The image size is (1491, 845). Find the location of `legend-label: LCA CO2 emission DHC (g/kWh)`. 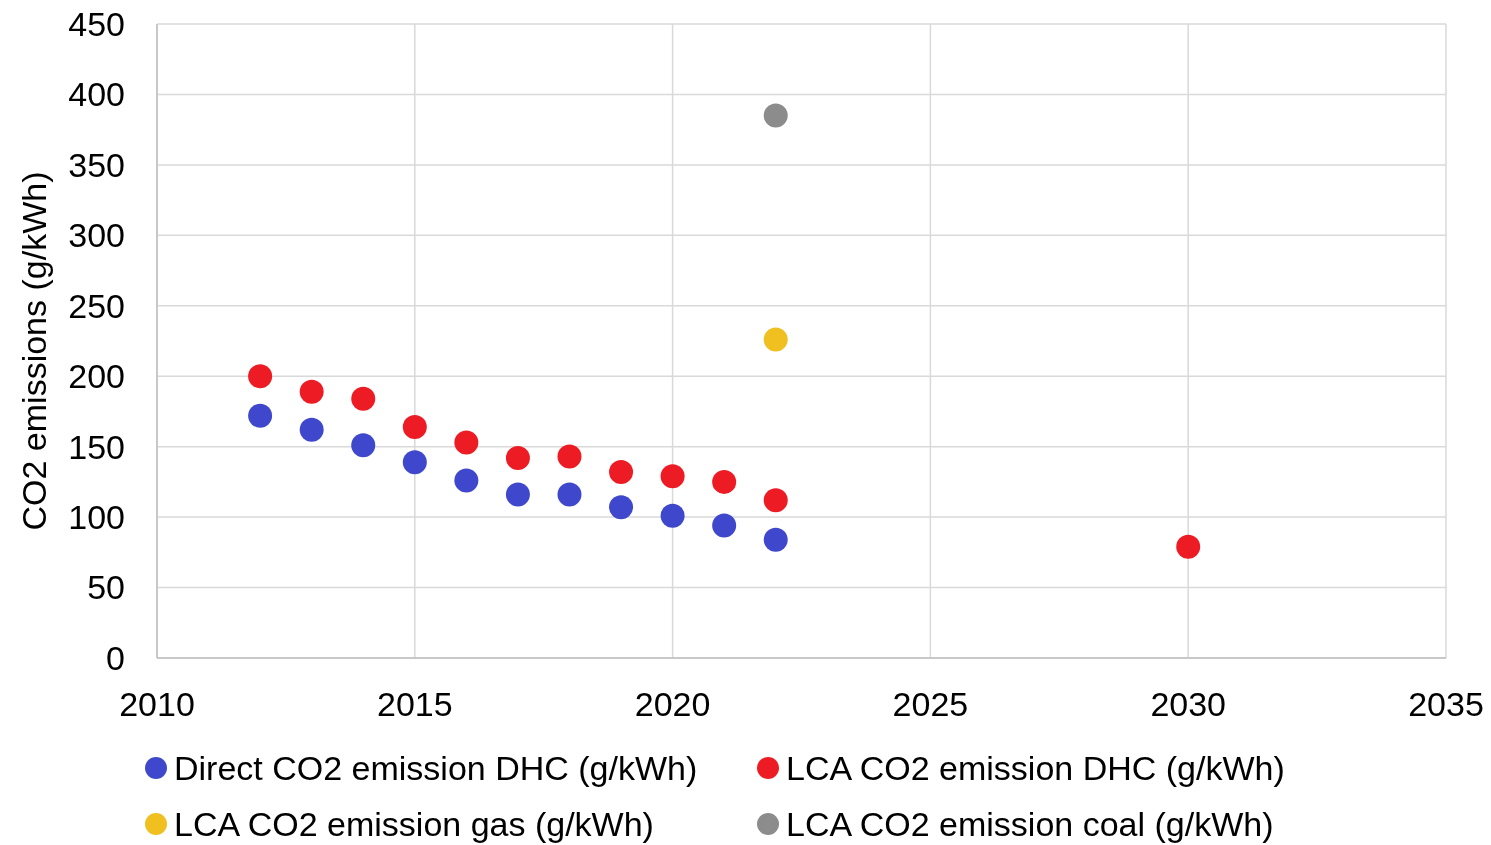

legend-label: LCA CO2 emission DHC (g/kWh) is located at coordinates (1035, 767).